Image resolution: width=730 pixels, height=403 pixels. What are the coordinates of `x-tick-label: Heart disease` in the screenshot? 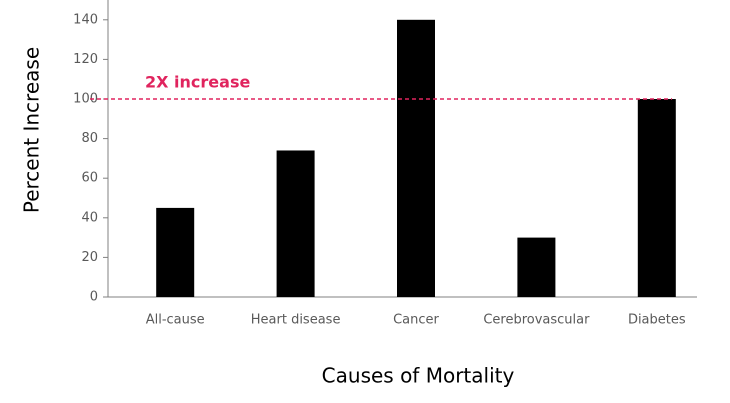 It's located at (296, 320).